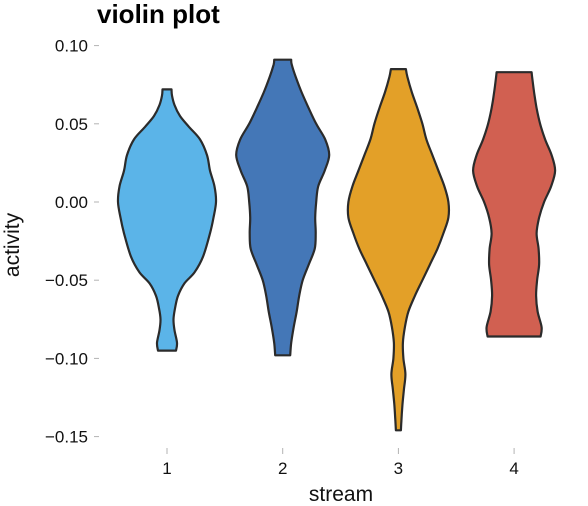 This screenshot has height=506, width=588. Describe the element at coordinates (340, 463) in the screenshot. I see `x-axis: 1 2 3 4` at that location.